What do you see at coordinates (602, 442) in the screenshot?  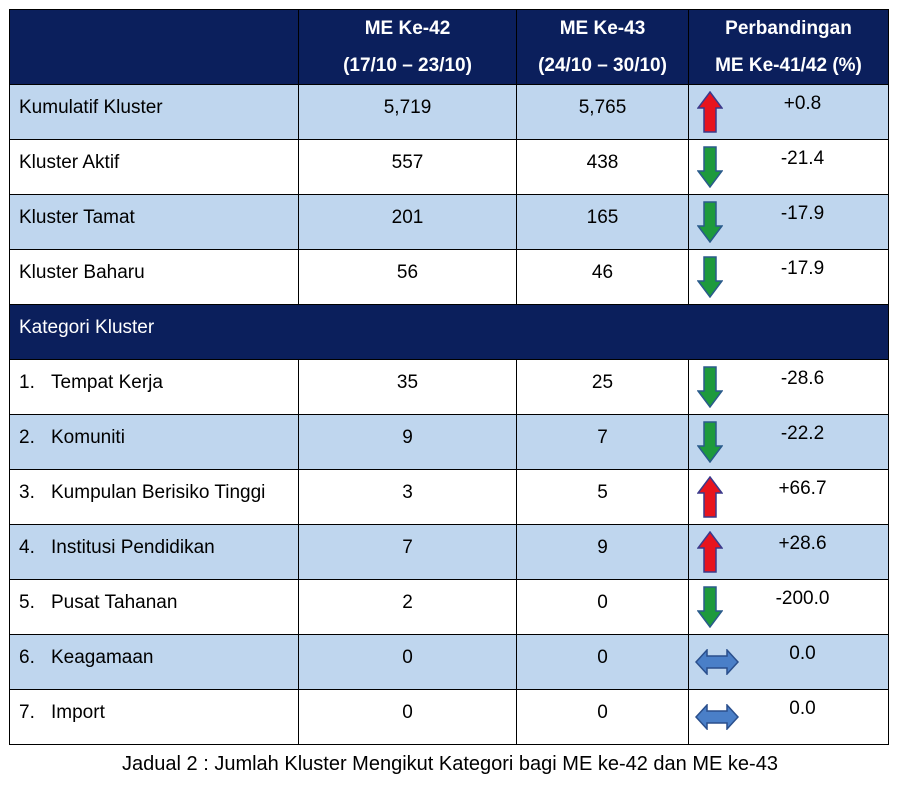 I see `me43-value: 7` at bounding box center [602, 442].